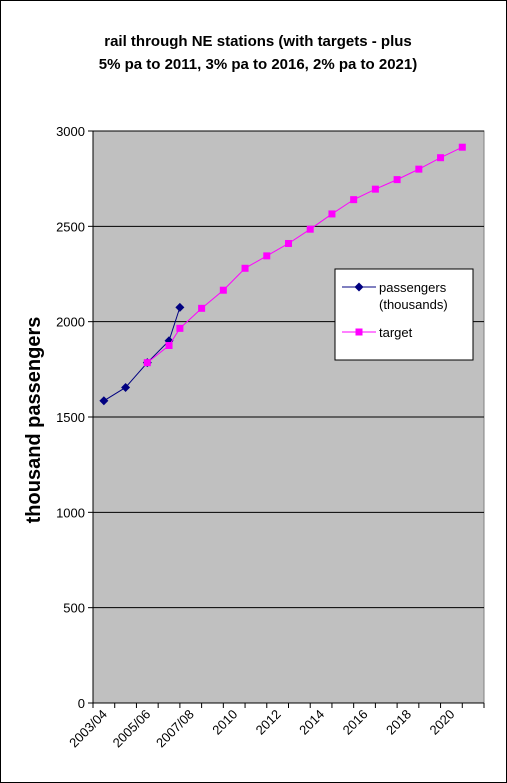 Image resolution: width=507 pixels, height=783 pixels. What do you see at coordinates (70, 512) in the screenshot?
I see `y-tick-label: 1000` at bounding box center [70, 512].